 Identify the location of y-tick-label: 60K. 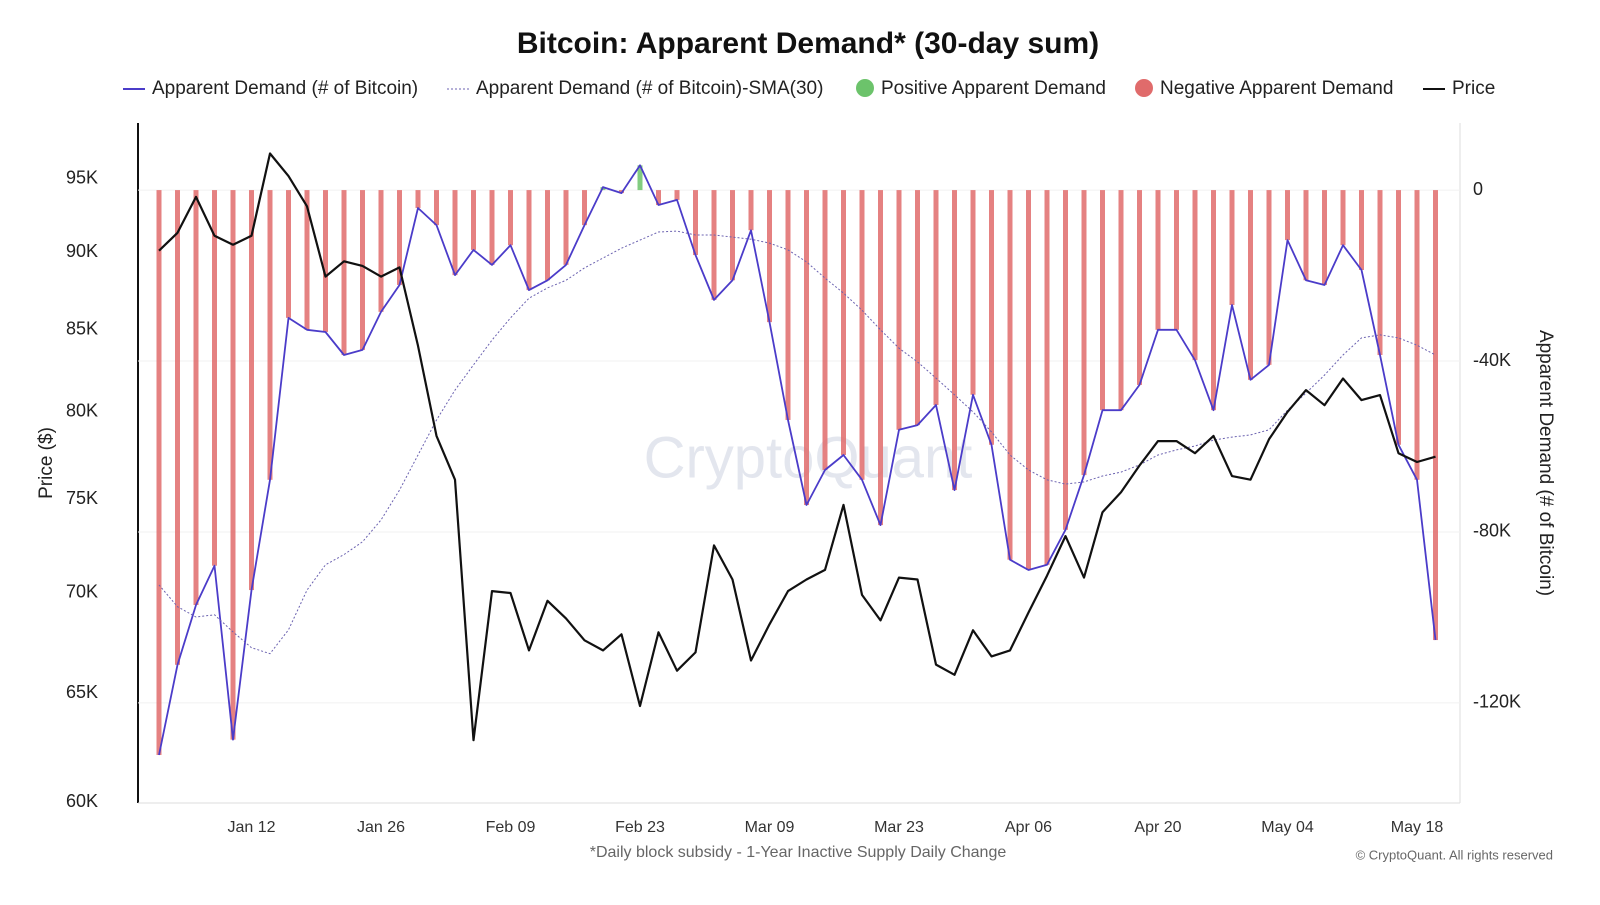
(82, 801).